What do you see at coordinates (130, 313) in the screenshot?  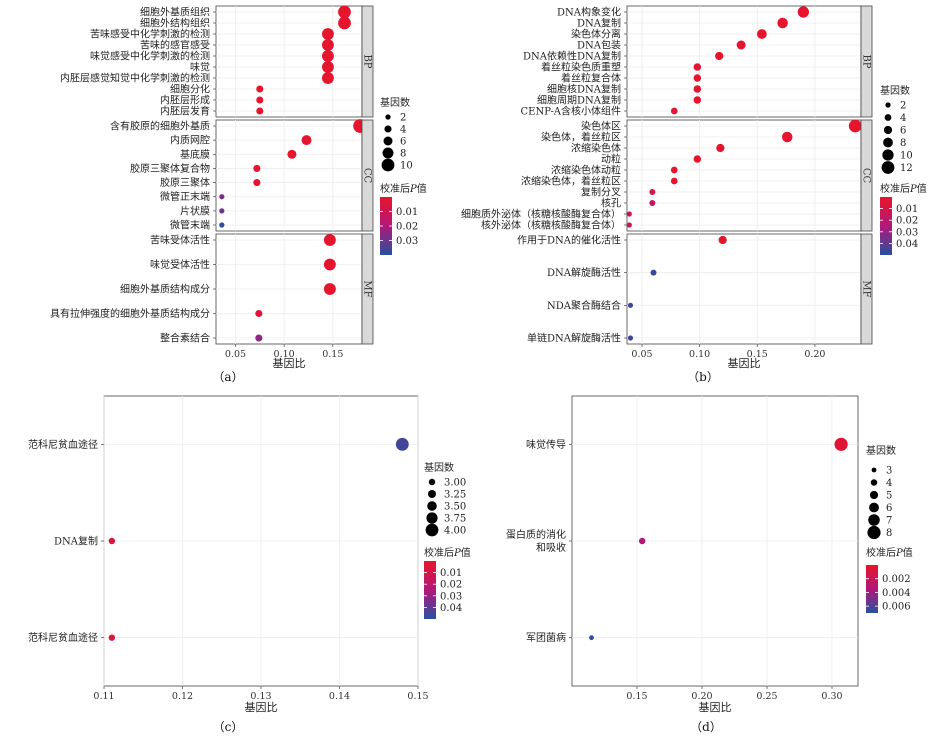 I see `term-label: 具有拉伸强度的细胞外基质结构成分` at bounding box center [130, 313].